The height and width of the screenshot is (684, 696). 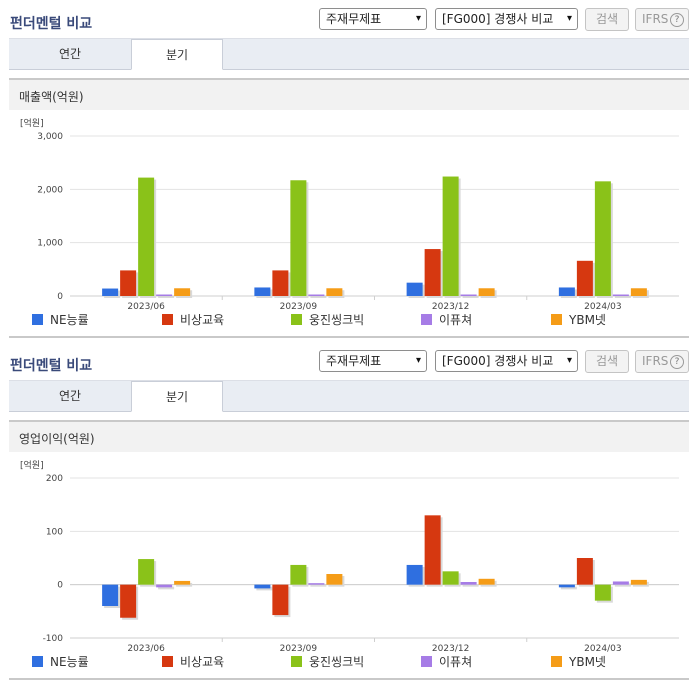 What do you see at coordinates (51, 24) in the screenshot?
I see `panel-title: 펀더멘털 비교` at bounding box center [51, 24].